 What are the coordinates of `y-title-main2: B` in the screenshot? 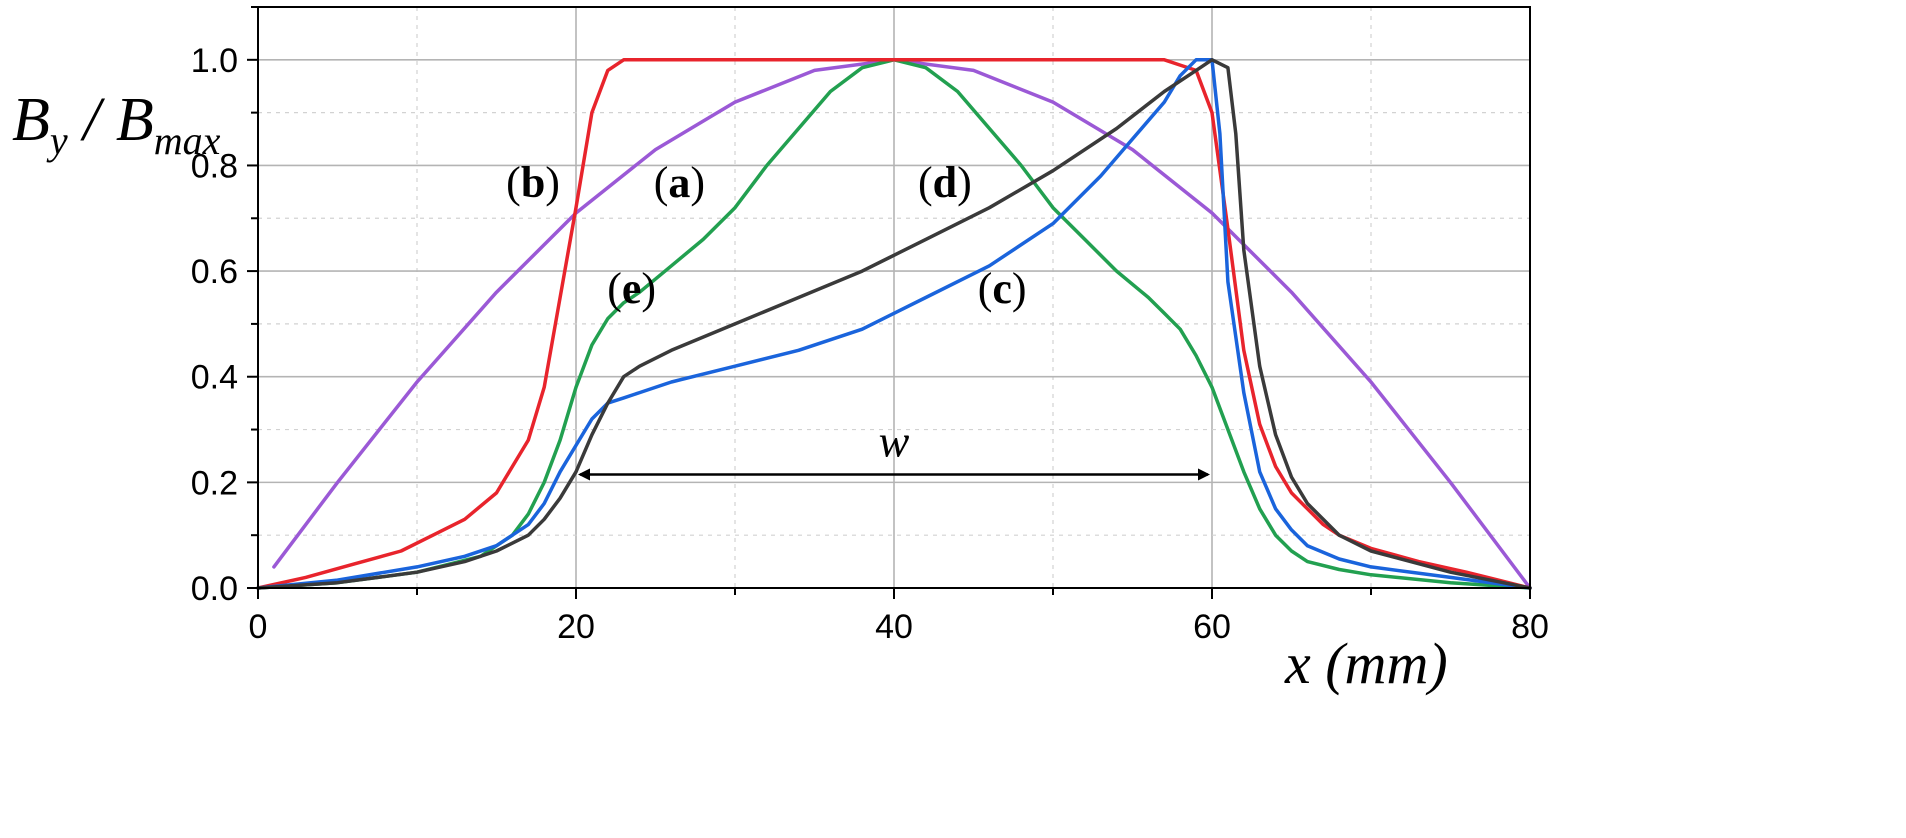 It's located at (135, 120).